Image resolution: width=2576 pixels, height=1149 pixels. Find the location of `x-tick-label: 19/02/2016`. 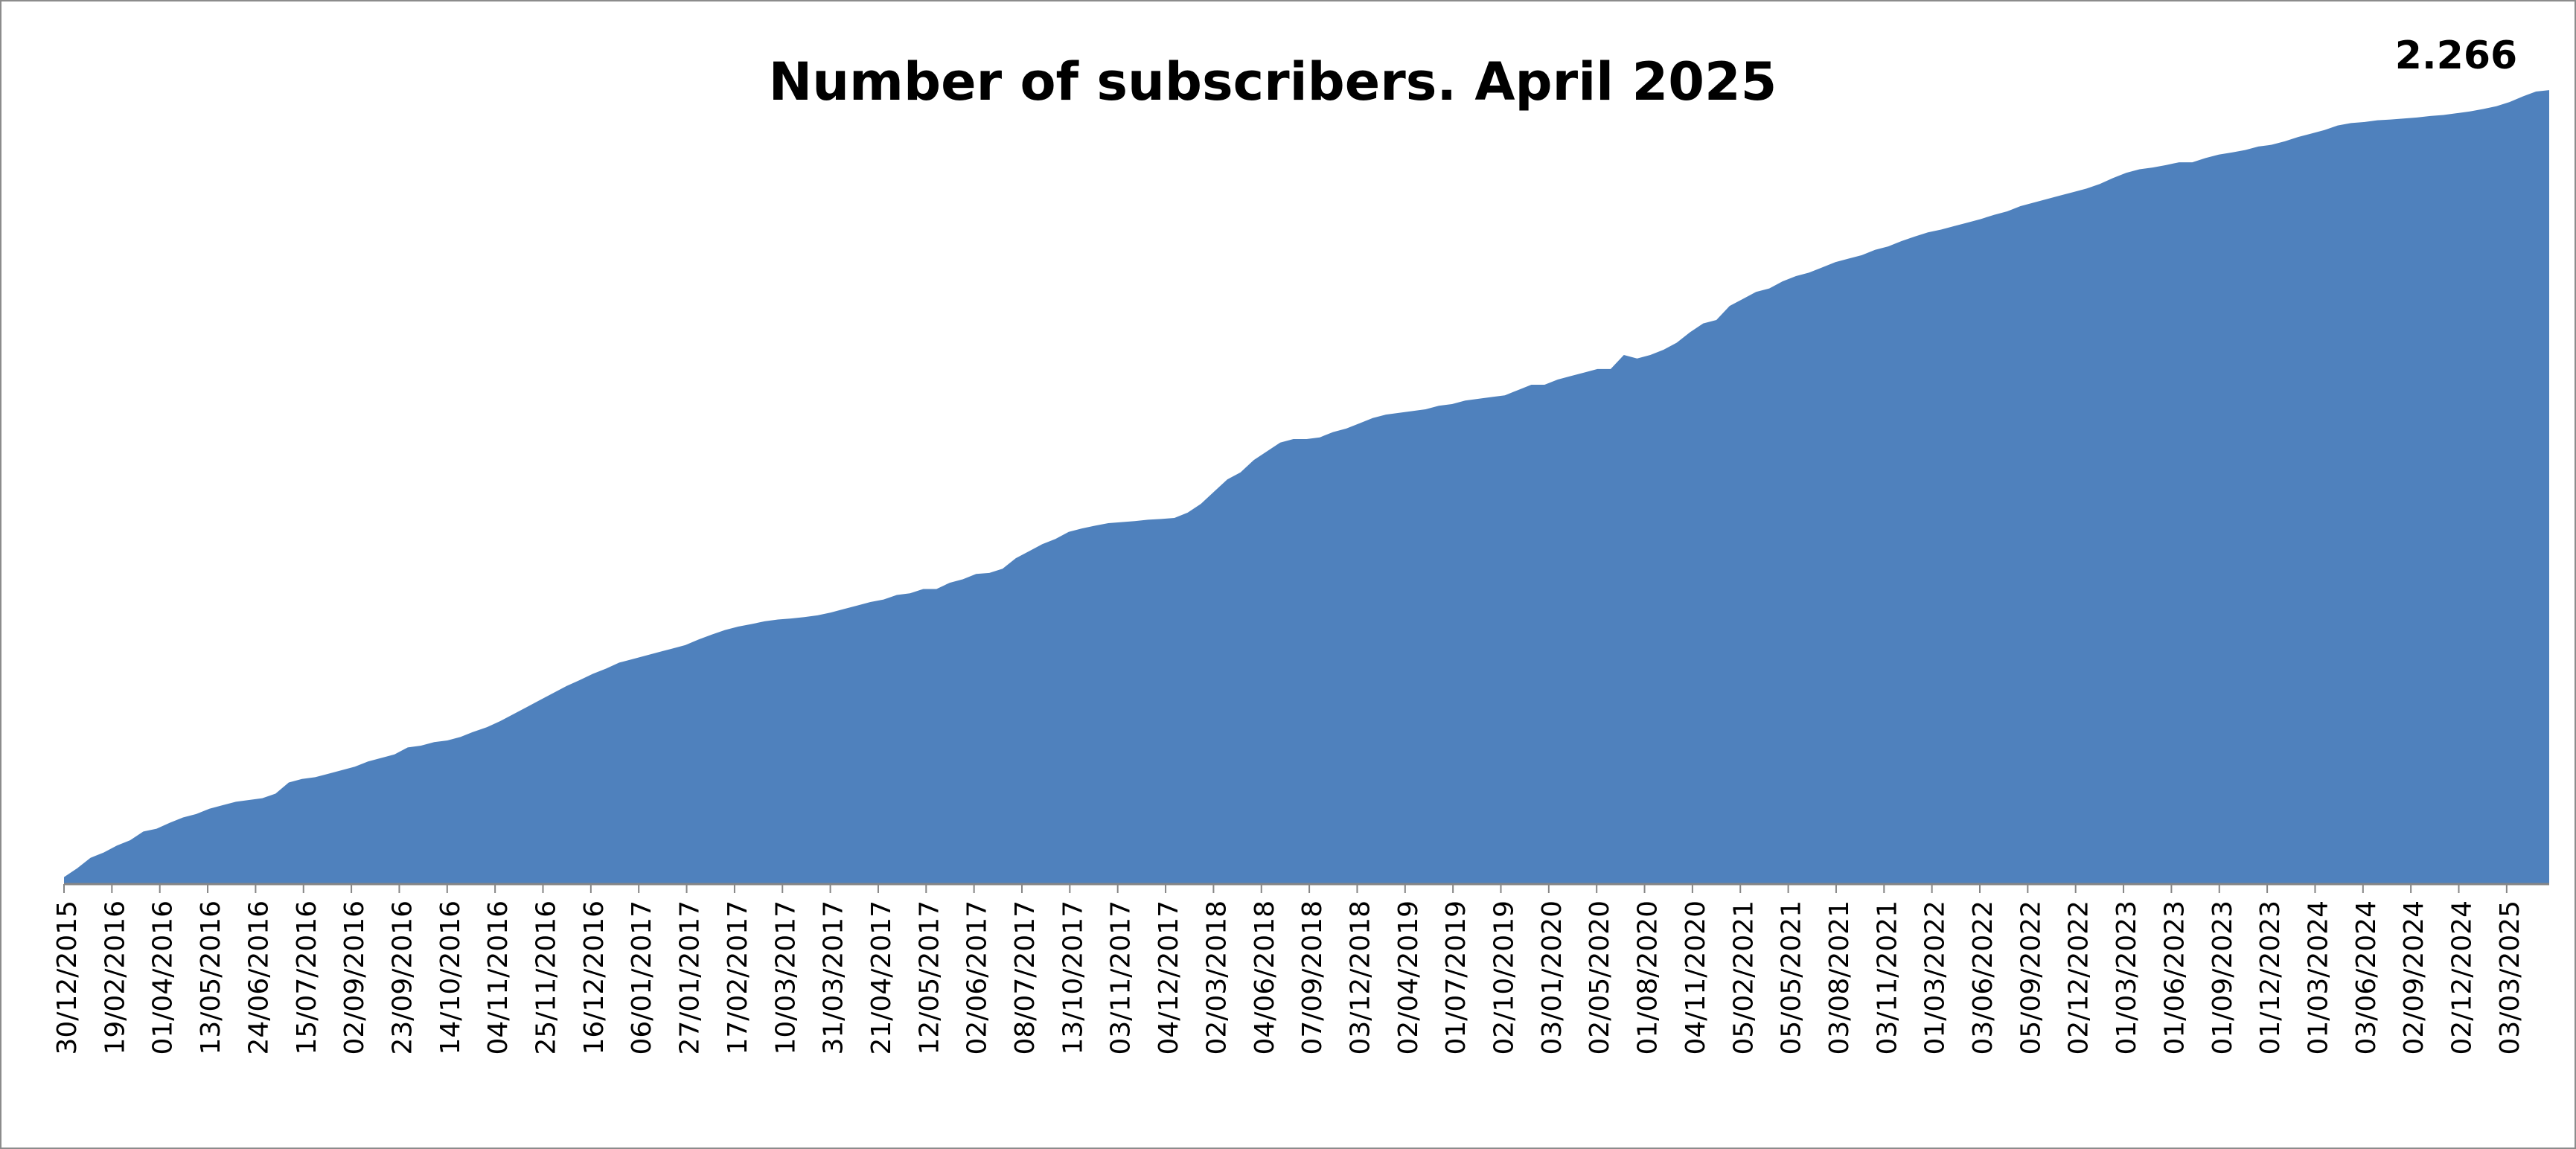

x-tick-label: 19/02/2016 is located at coordinates (115, 977).